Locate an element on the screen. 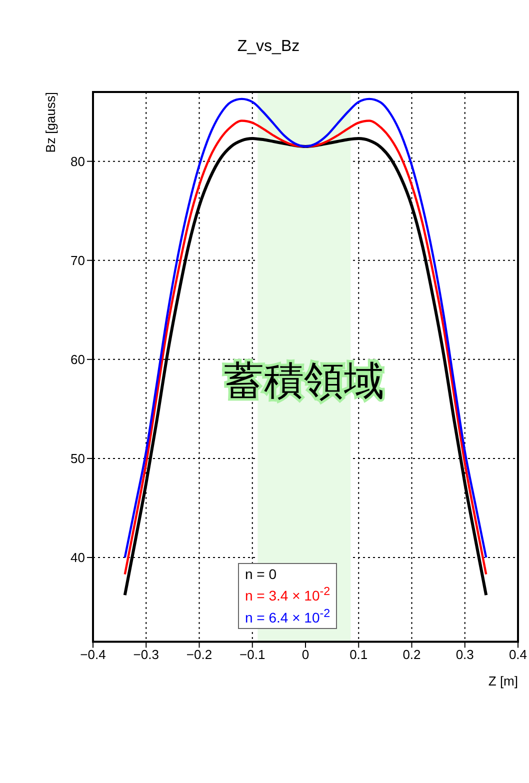 Image resolution: width=529 pixels, height=783 pixels. chart-title: Z_vs_Bz is located at coordinates (268, 47).